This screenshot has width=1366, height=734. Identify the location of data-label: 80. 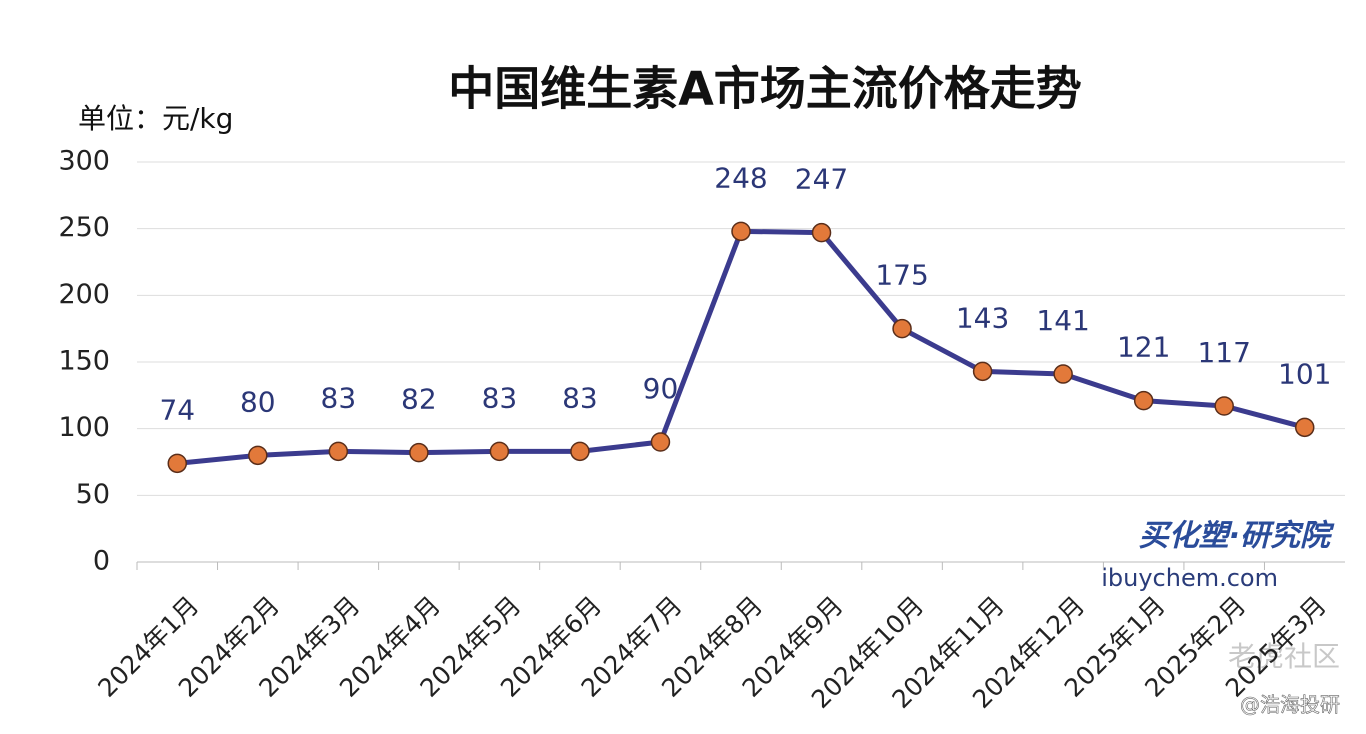
(258, 401).